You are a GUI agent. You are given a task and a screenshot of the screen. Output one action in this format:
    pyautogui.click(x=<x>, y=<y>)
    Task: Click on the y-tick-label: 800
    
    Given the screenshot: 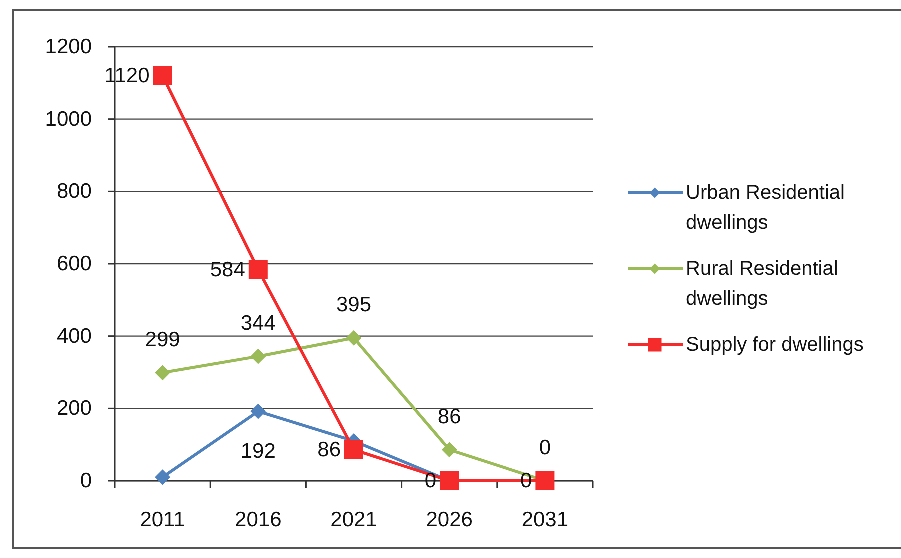 What is the action you would take?
    pyautogui.click(x=74, y=192)
    